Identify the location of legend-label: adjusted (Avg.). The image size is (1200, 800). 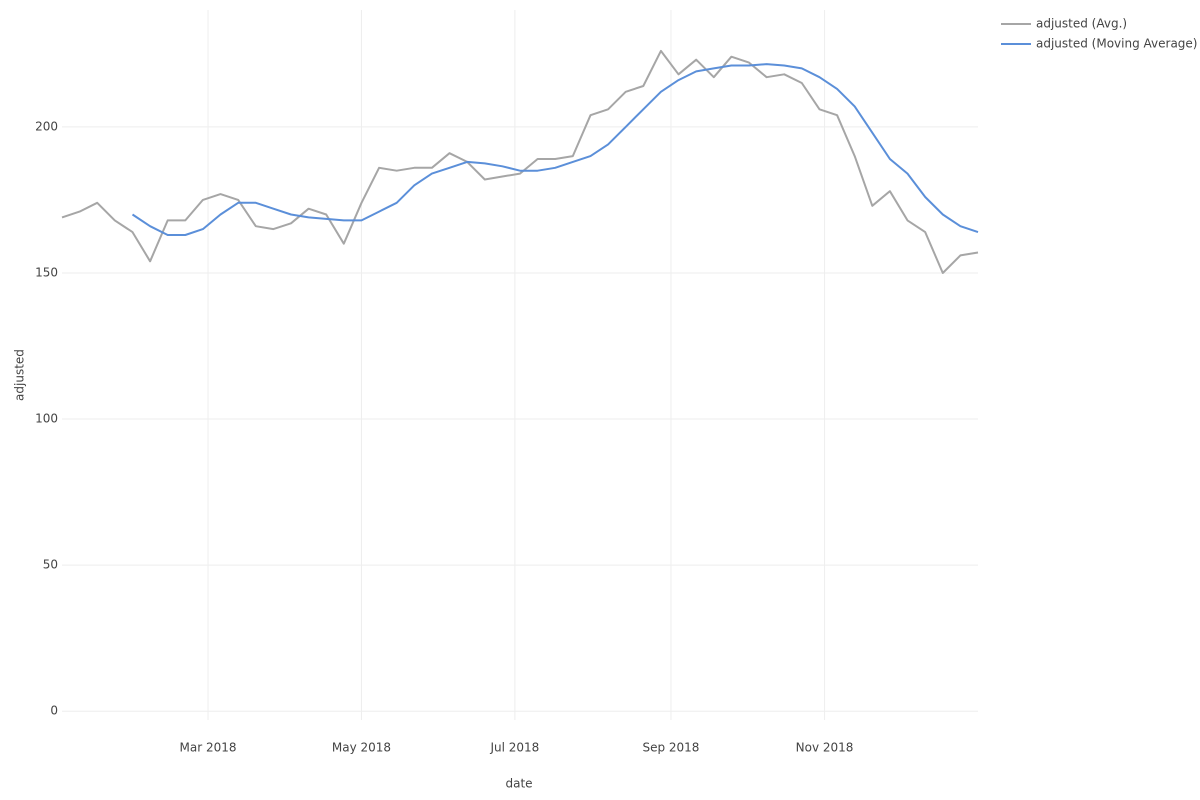
(1081, 24).